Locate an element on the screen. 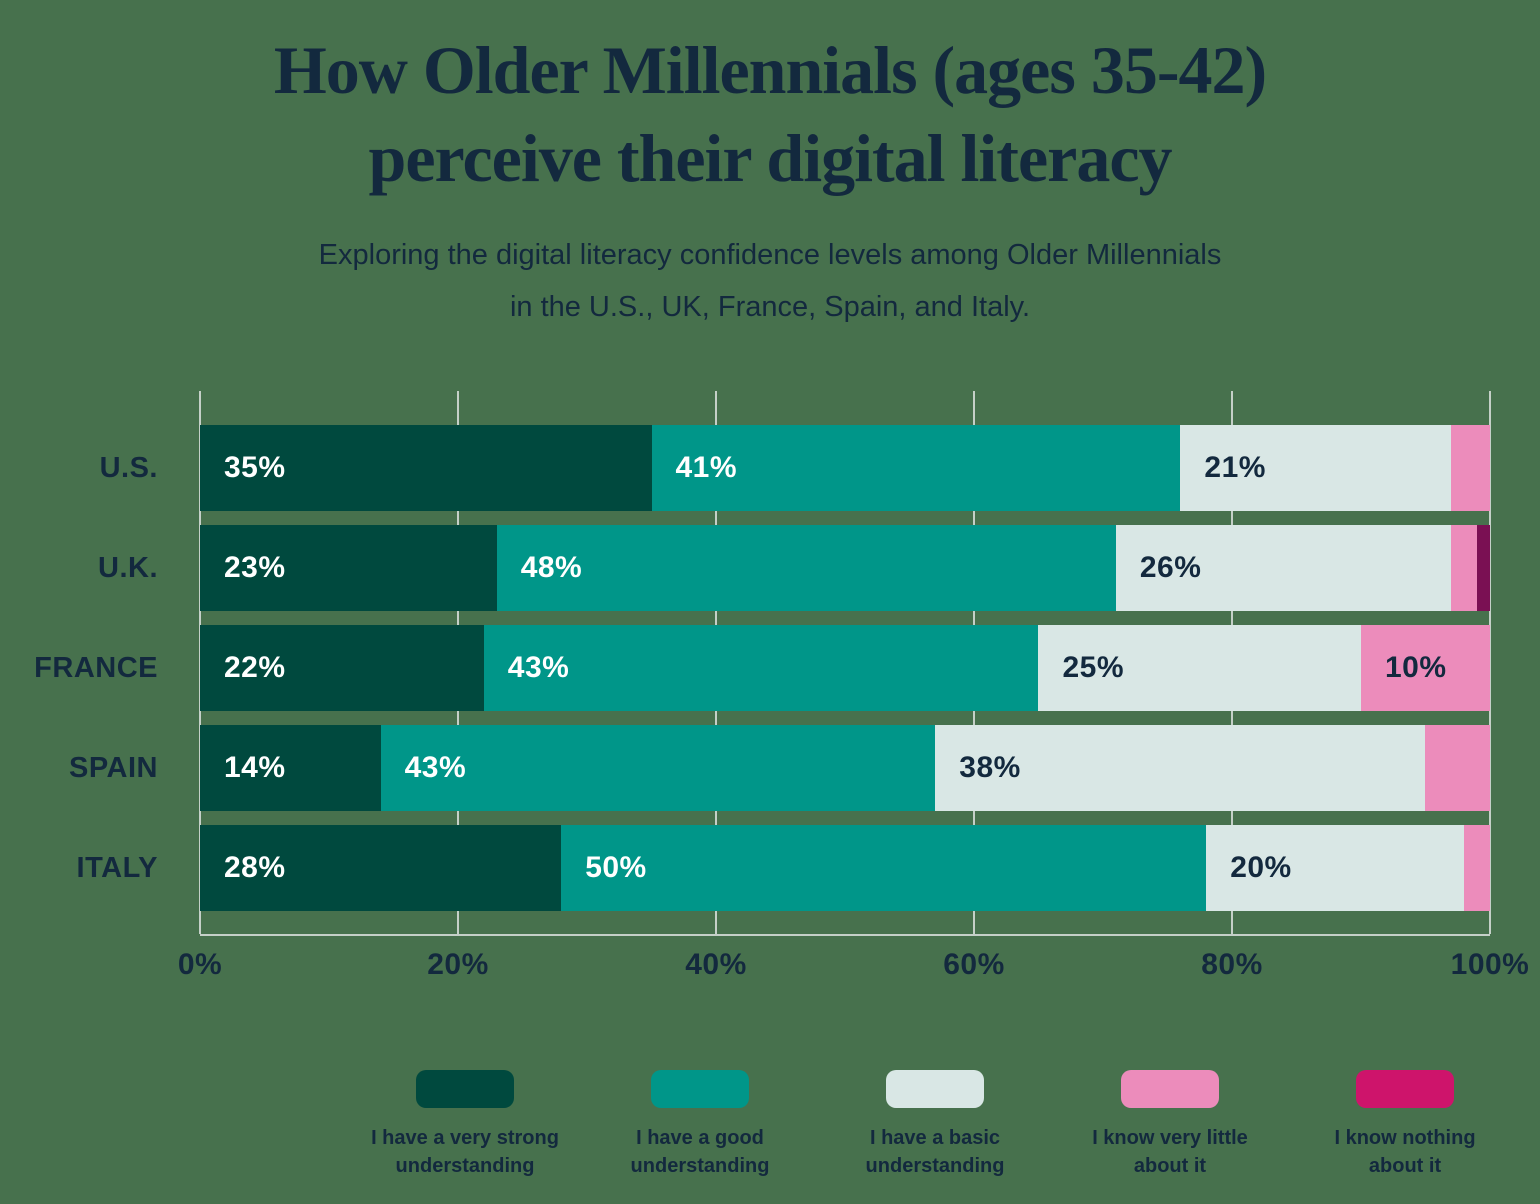 This screenshot has width=1540, height=1204. bar-segment: 10% is located at coordinates (1425, 668).